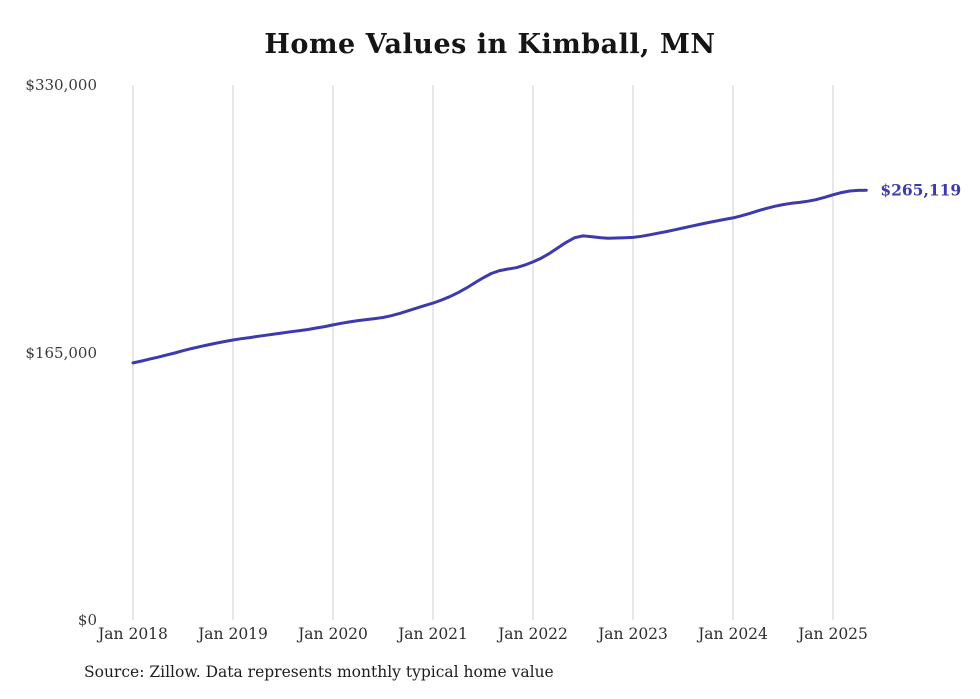 The image size is (980, 699). What do you see at coordinates (490, 44) in the screenshot?
I see `chart-title: Home Values in Kimball, MN` at bounding box center [490, 44].